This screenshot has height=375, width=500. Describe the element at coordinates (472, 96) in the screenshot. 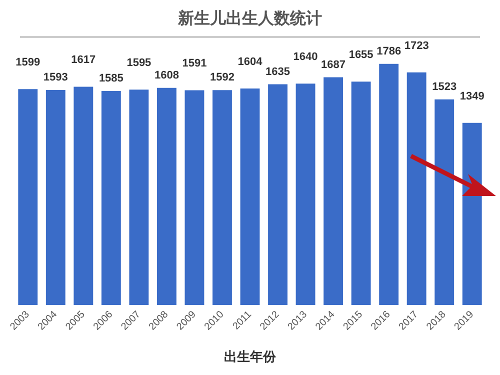

I see `data-label: 1349` at that location.